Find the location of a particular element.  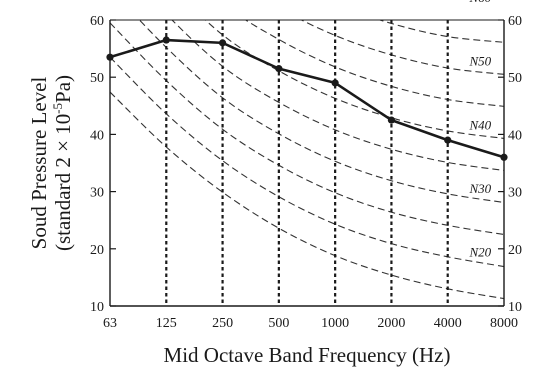

y-tick-label-right-40: 40 is located at coordinates (515, 135).